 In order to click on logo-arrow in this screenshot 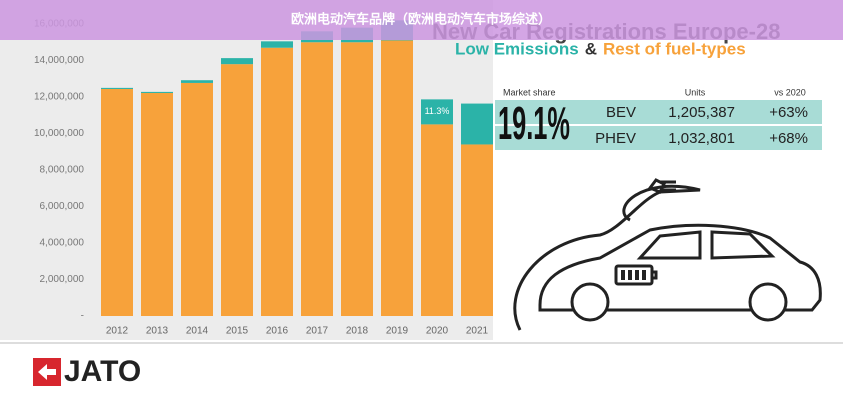, I will do `click(47, 372)`.